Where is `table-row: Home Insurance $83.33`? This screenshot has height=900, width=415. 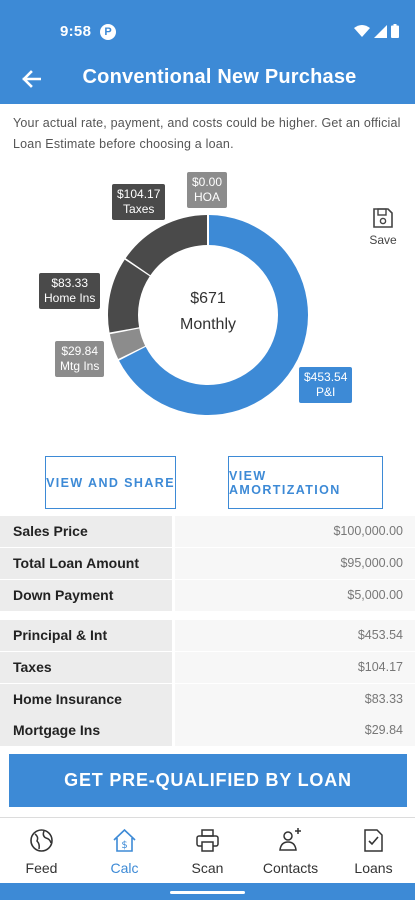
table-row: Home Insurance $83.33 is located at coordinates (207, 699).